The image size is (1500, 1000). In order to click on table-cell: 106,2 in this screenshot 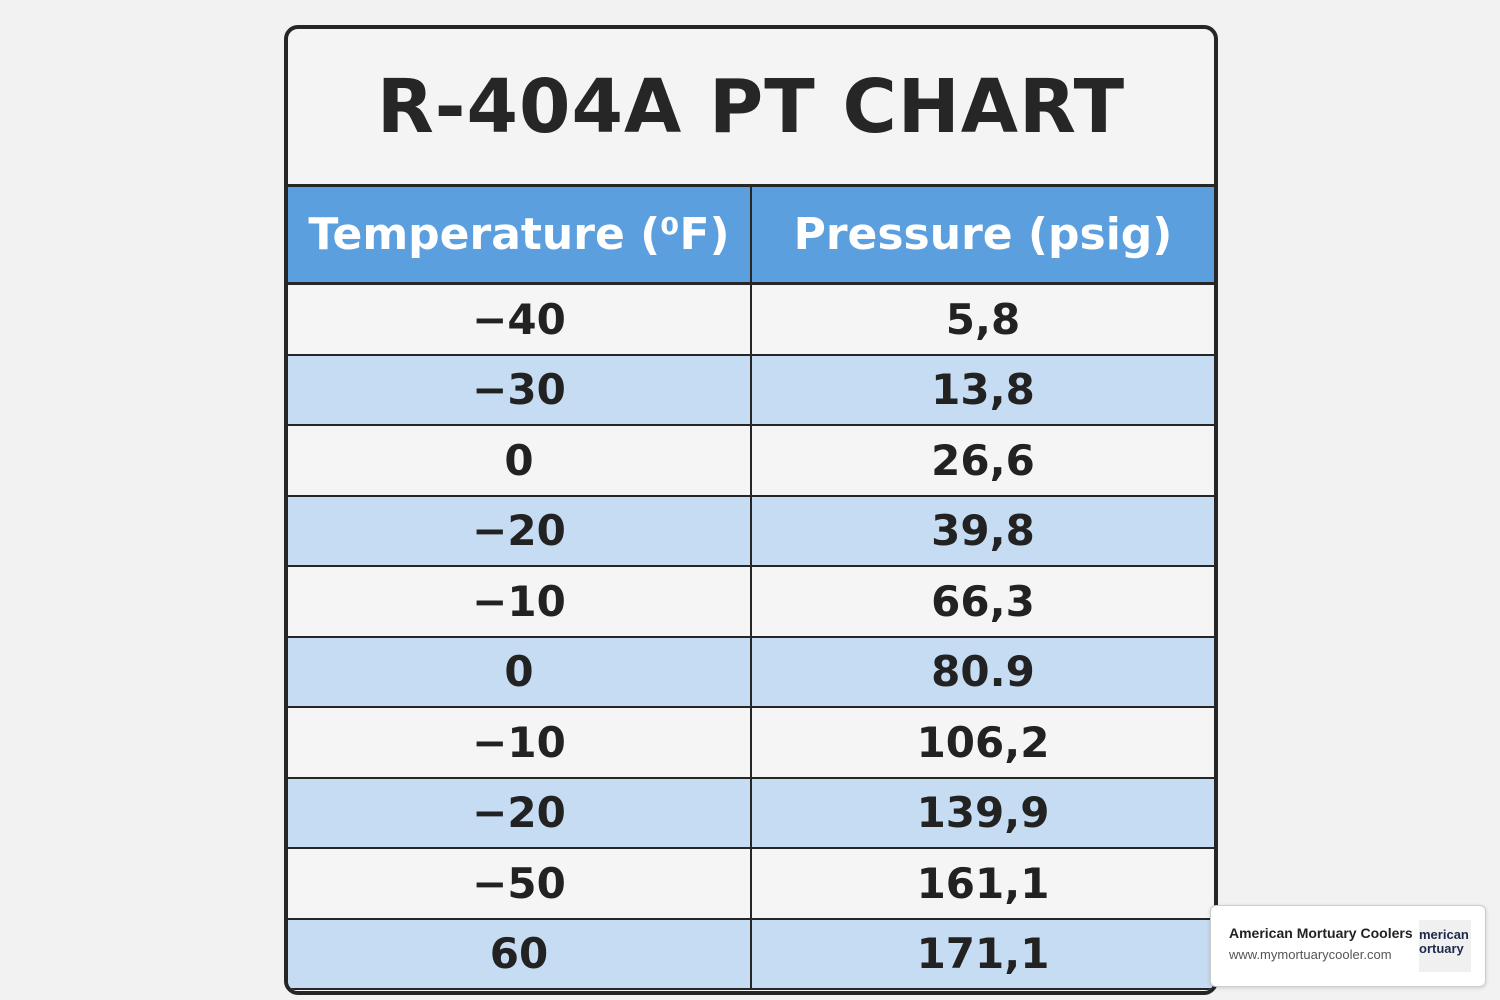, I will do `click(982, 742)`.